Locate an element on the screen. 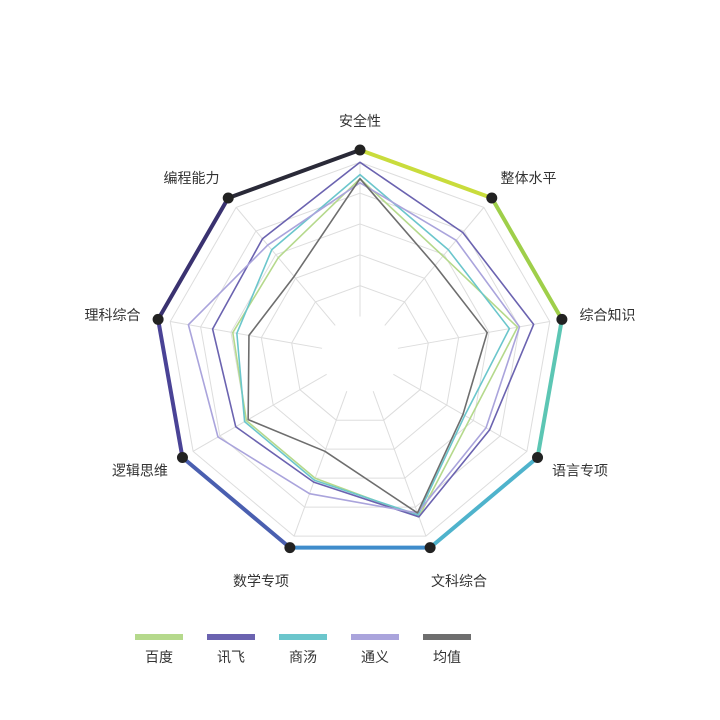 This screenshot has height=720, width=720. axis-label: 综合知识 is located at coordinates (607, 315).